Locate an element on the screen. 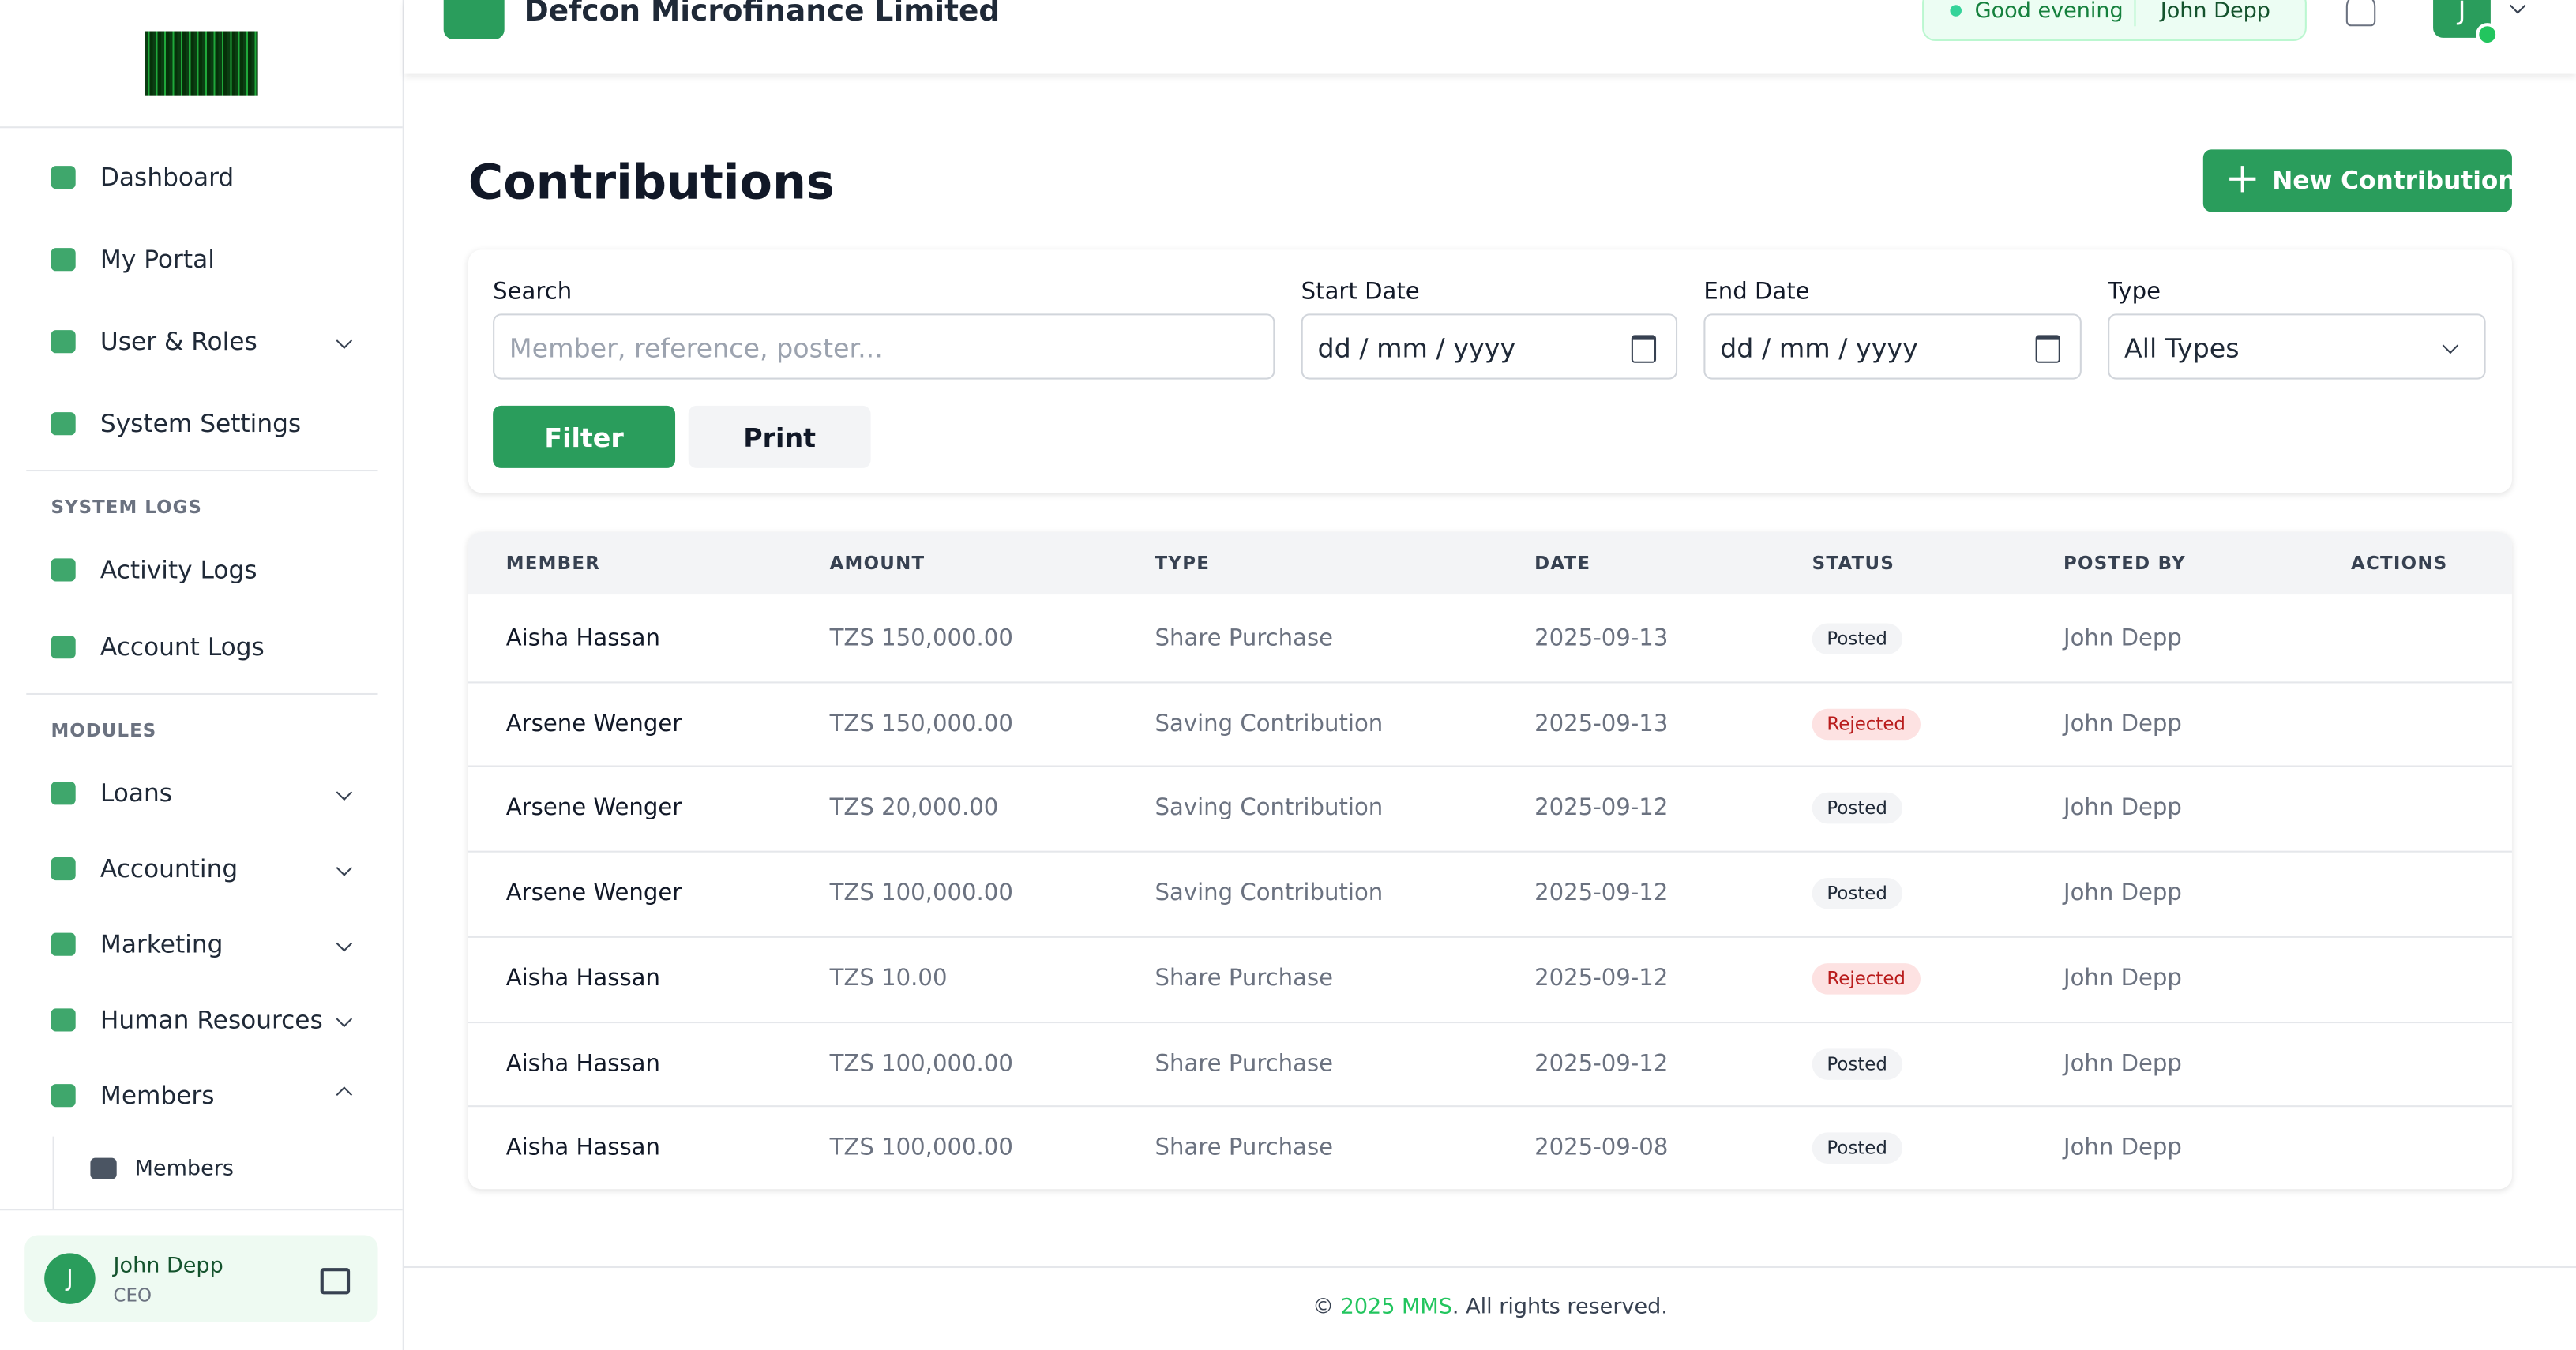 This screenshot has width=2576, height=1350. nav-item: System Settings is located at coordinates (201, 424).